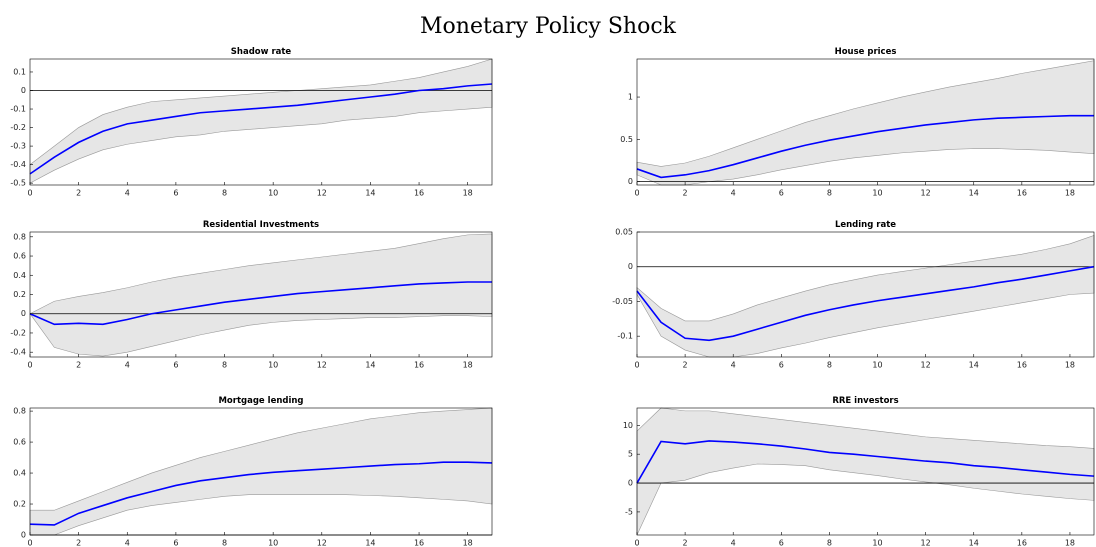  Describe the element at coordinates (629, 511) in the screenshot. I see `y-tick-label: -5` at that location.